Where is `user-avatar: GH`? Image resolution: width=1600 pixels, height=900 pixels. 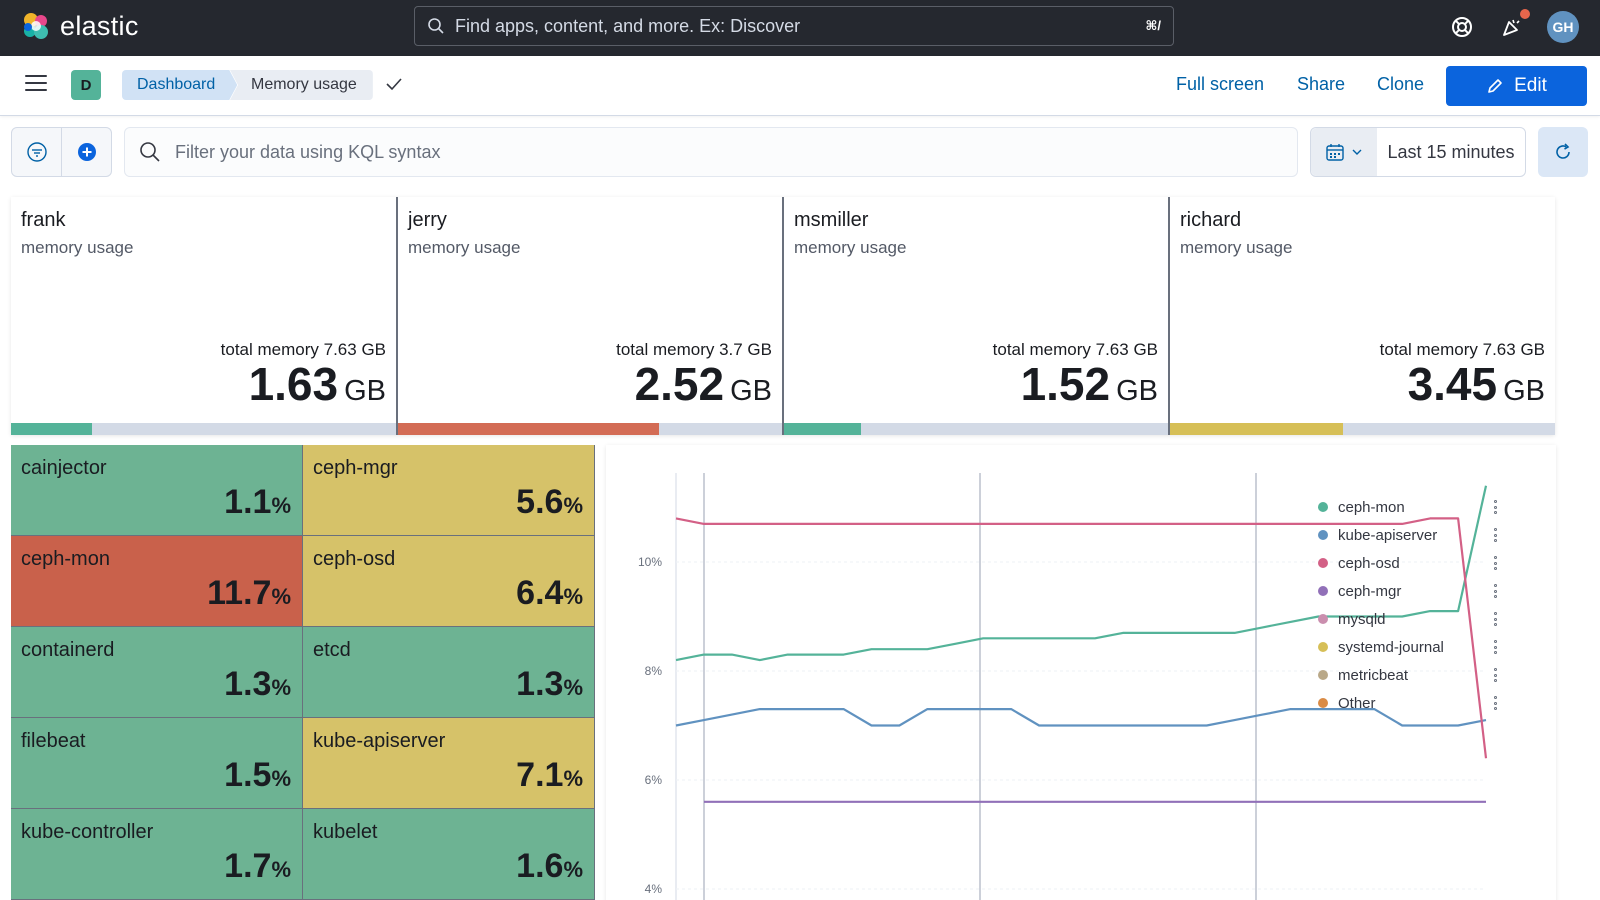 user-avatar: GH is located at coordinates (1563, 27).